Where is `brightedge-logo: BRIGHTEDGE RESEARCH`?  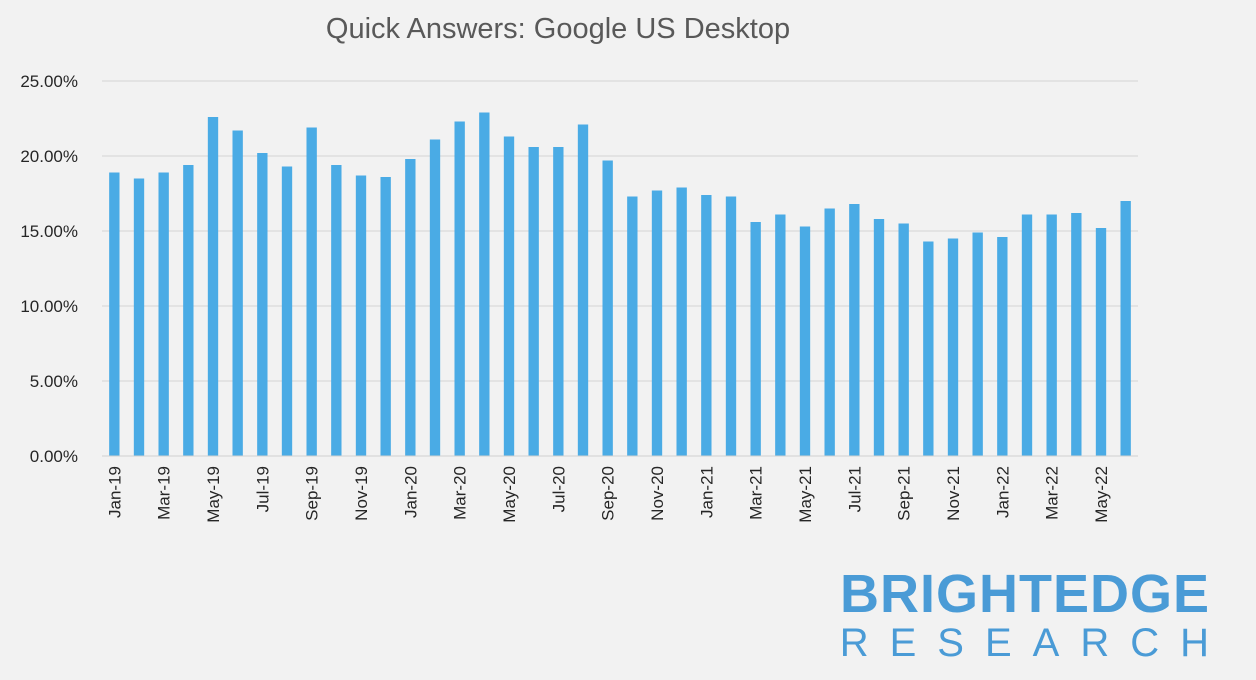 brightedge-logo: BRIGHTEDGE RESEARCH is located at coordinates (1035, 614).